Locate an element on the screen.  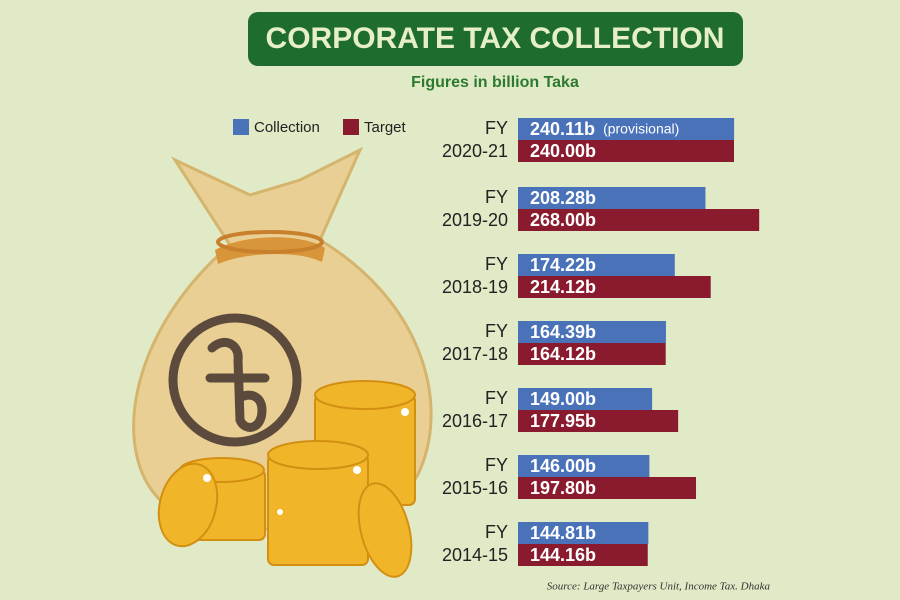
category-label: 2019-20 is located at coordinates (475, 220).